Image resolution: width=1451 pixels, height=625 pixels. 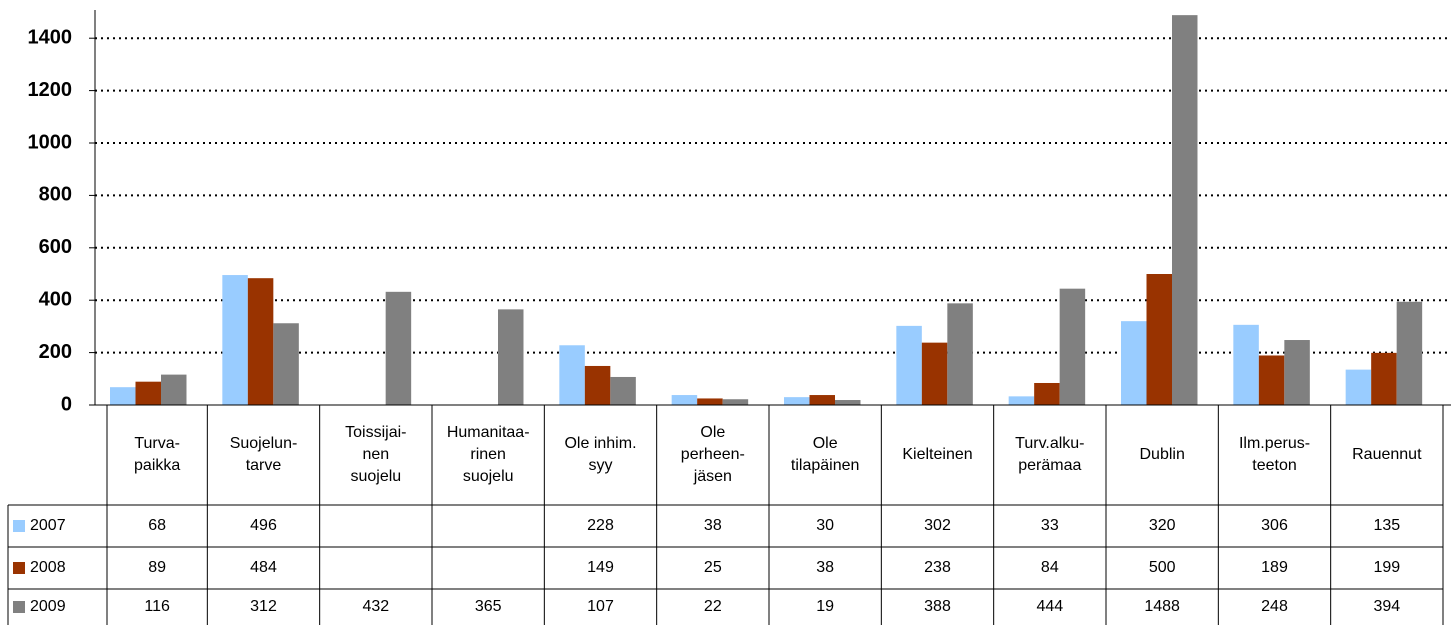 I want to click on x-tick-label: Kielteinen, so click(x=937, y=454).